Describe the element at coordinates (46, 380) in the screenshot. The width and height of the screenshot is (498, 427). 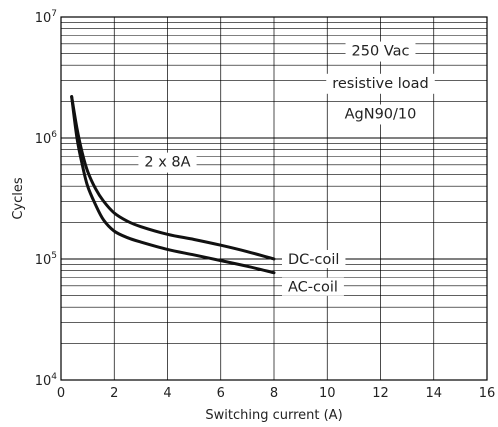
I see `y-tick-label: 10⁴` at that location.